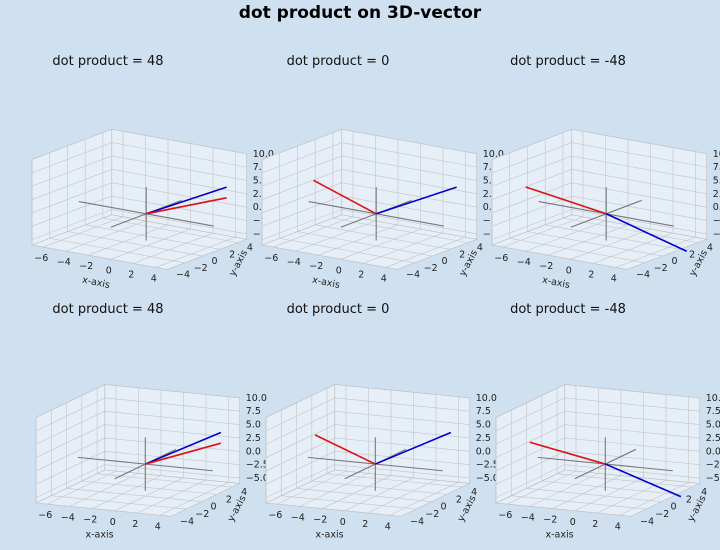  What do you see at coordinates (131, 274) in the screenshot?
I see `x-tick-label: 2` at bounding box center [131, 274].